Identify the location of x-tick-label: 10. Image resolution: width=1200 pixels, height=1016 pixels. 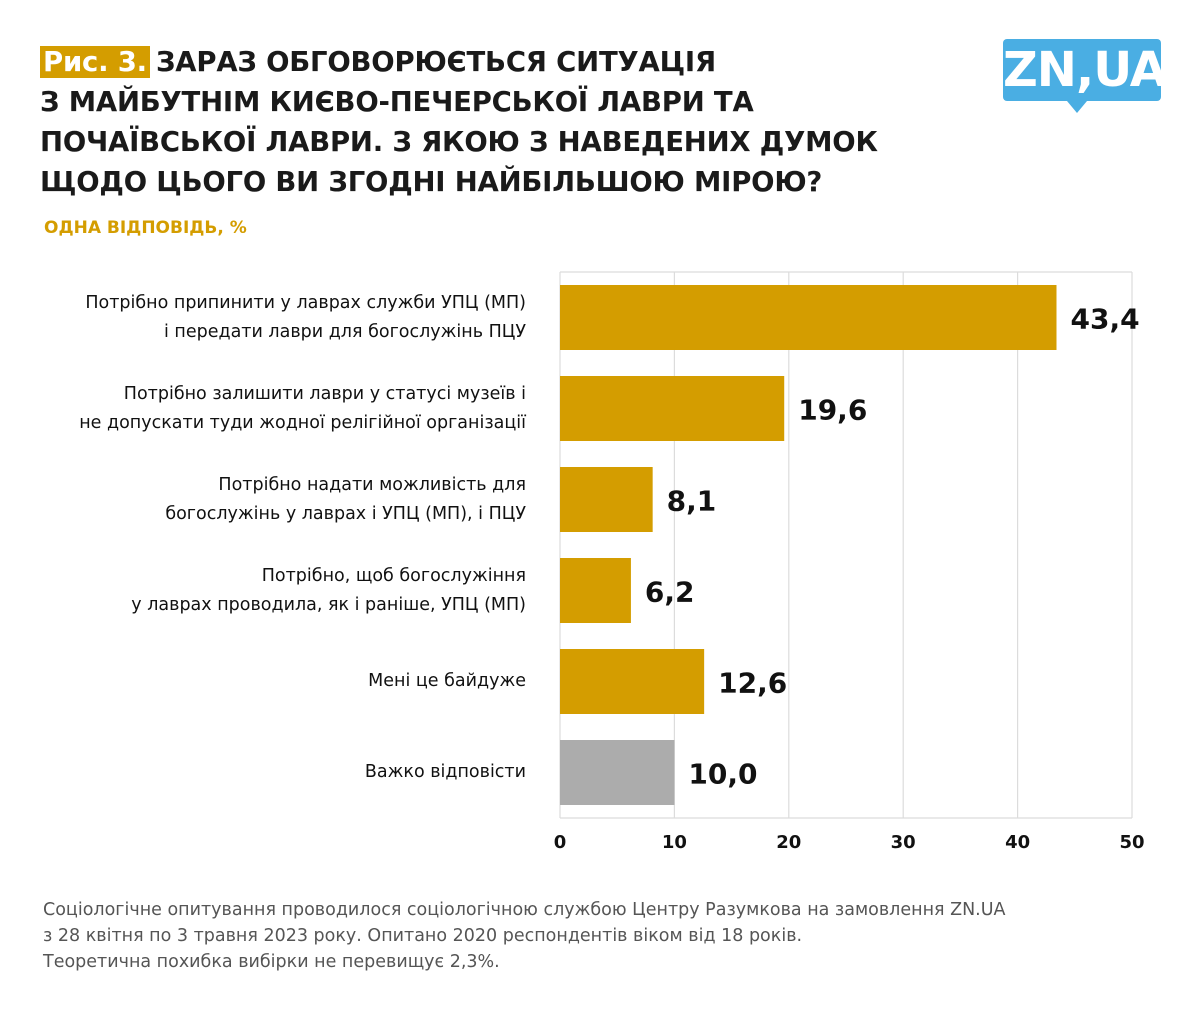
(674, 842).